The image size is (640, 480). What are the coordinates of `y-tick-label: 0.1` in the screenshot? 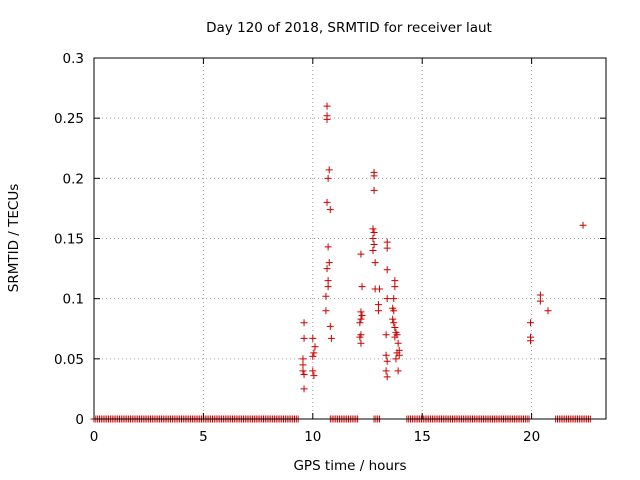 It's located at (73, 300).